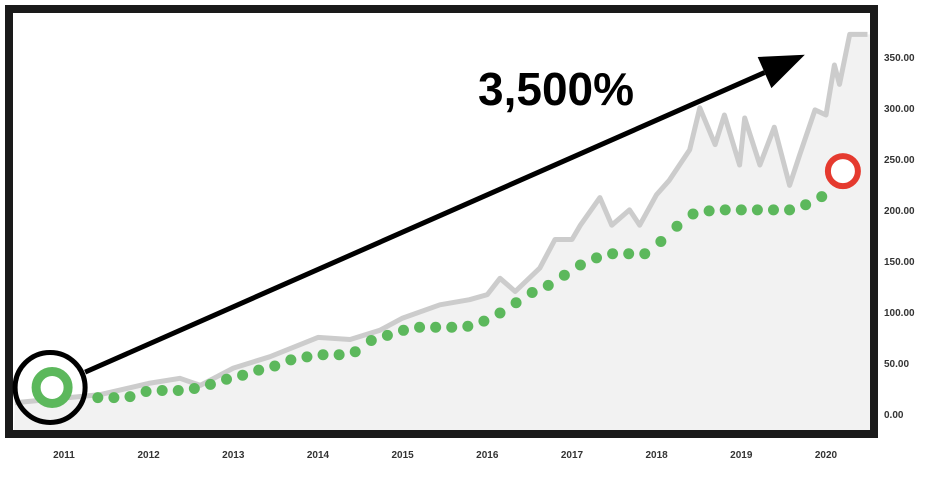 Image resolution: width=932 pixels, height=478 pixels. What do you see at coordinates (572, 455) in the screenshot?
I see `x-tick-label: 2017` at bounding box center [572, 455].